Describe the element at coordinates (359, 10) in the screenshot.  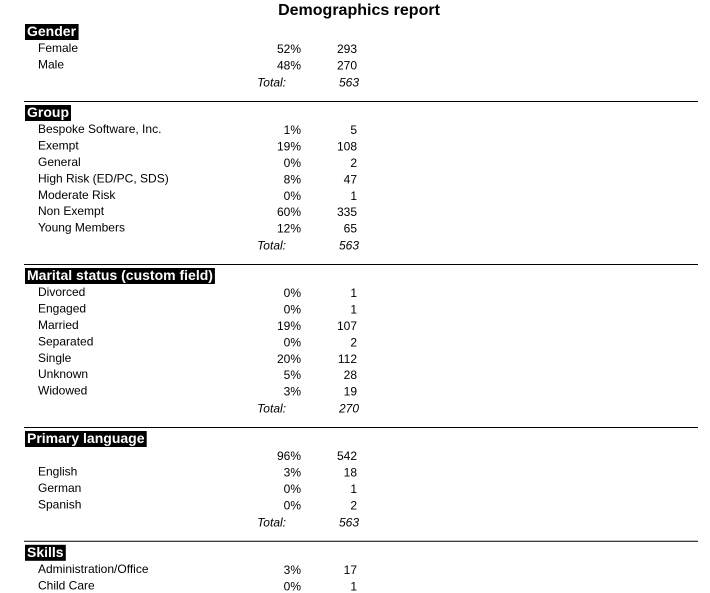
I see `report-title: Demographics report` at that location.